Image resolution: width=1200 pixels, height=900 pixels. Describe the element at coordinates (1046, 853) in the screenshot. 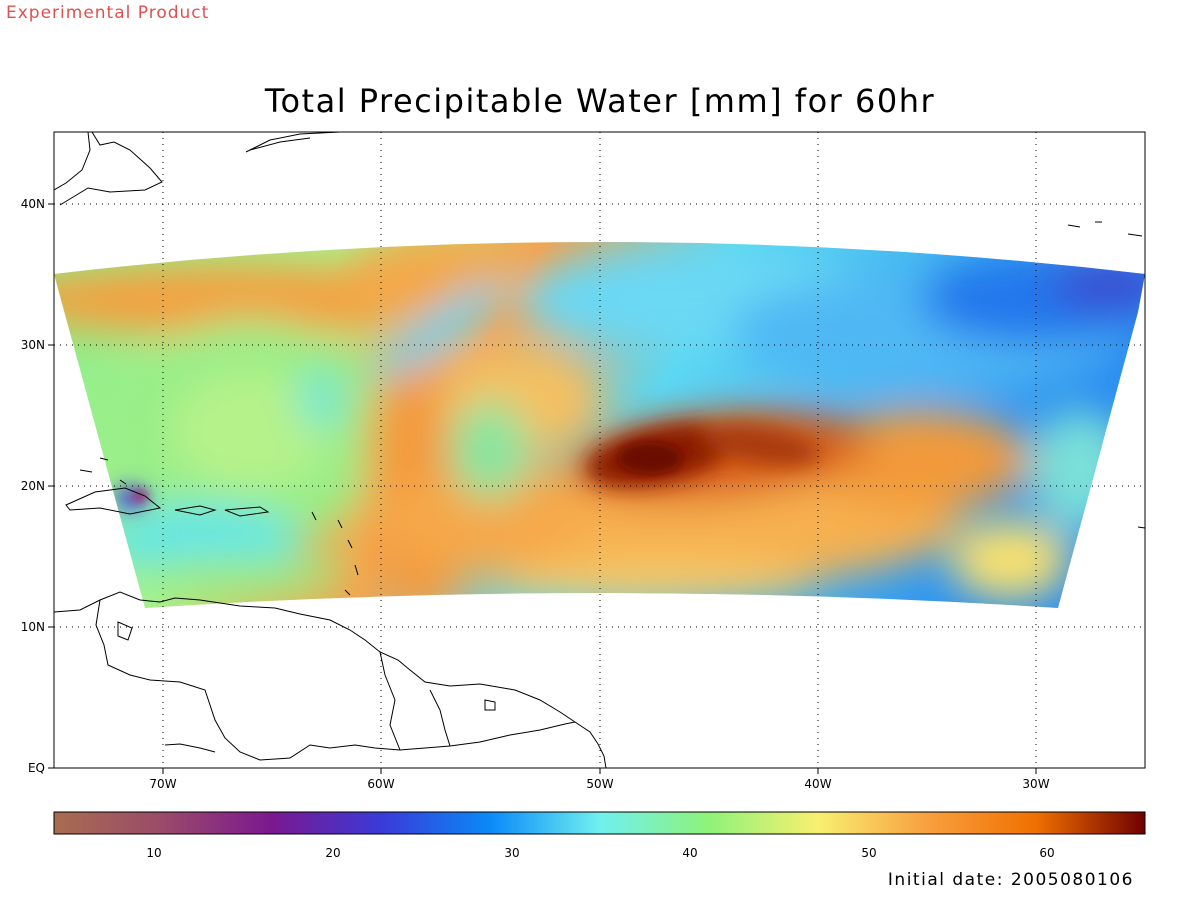

I see `colorbar-tick-label: 60` at that location.